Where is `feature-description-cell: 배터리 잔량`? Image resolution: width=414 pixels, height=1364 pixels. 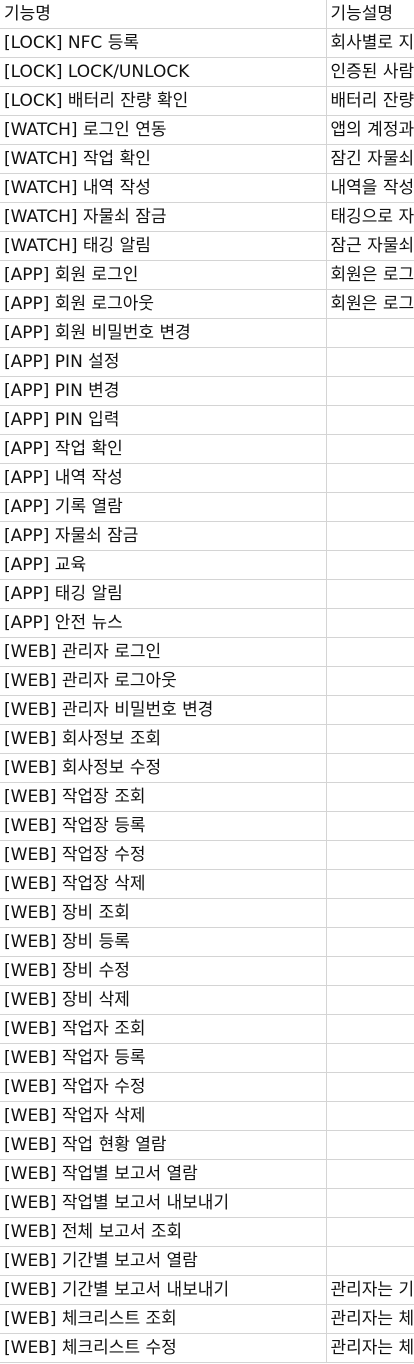
feature-description-cell: 배터리 잔량 is located at coordinates (370, 101).